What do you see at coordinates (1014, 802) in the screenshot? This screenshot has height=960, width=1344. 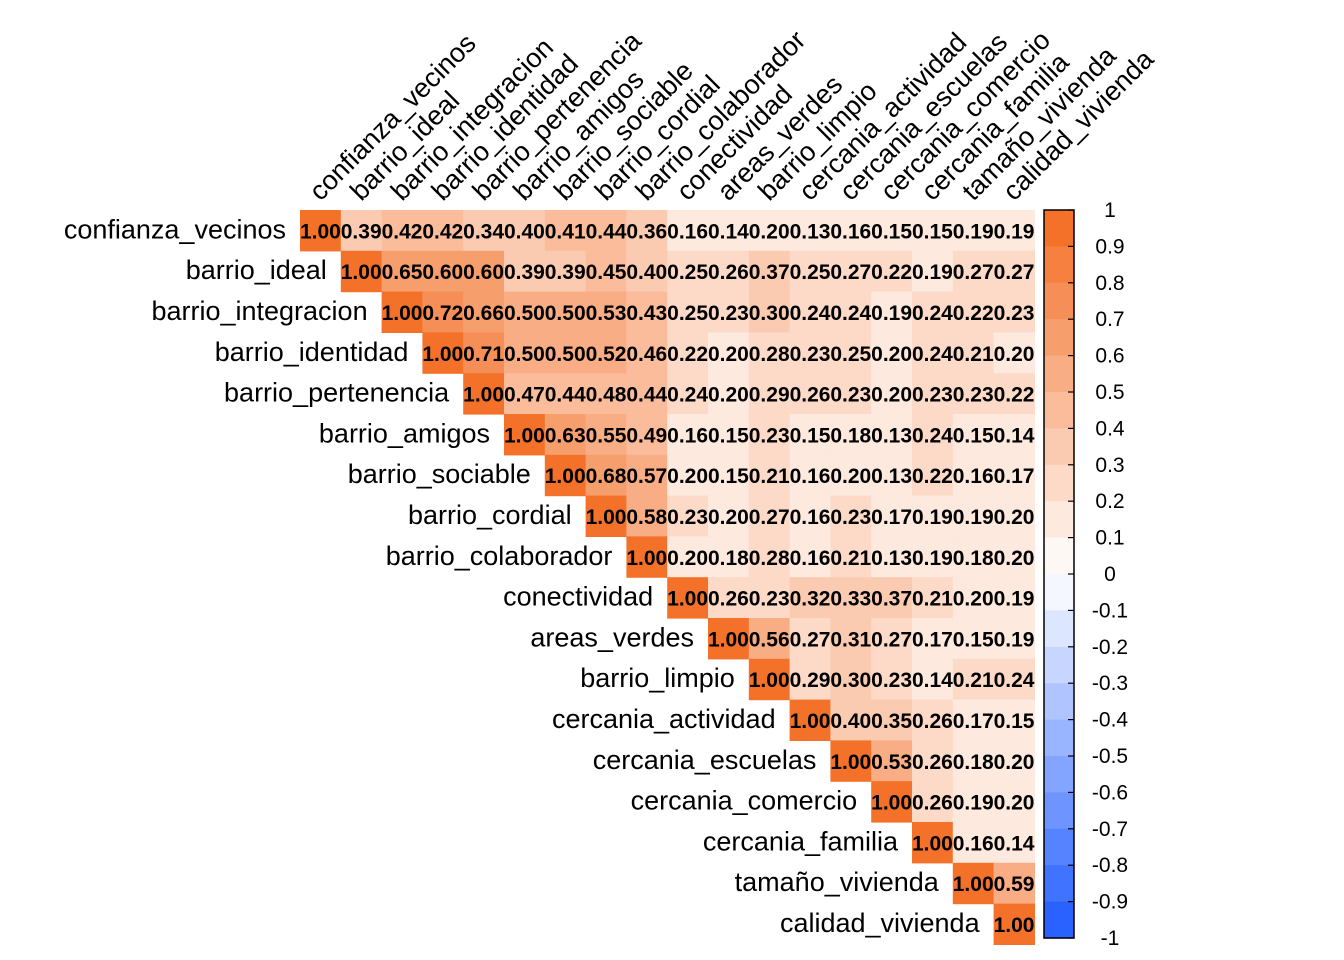 I see `heatmap-cell-cercania_comercio-calidad_vivienda` at bounding box center [1014, 802].